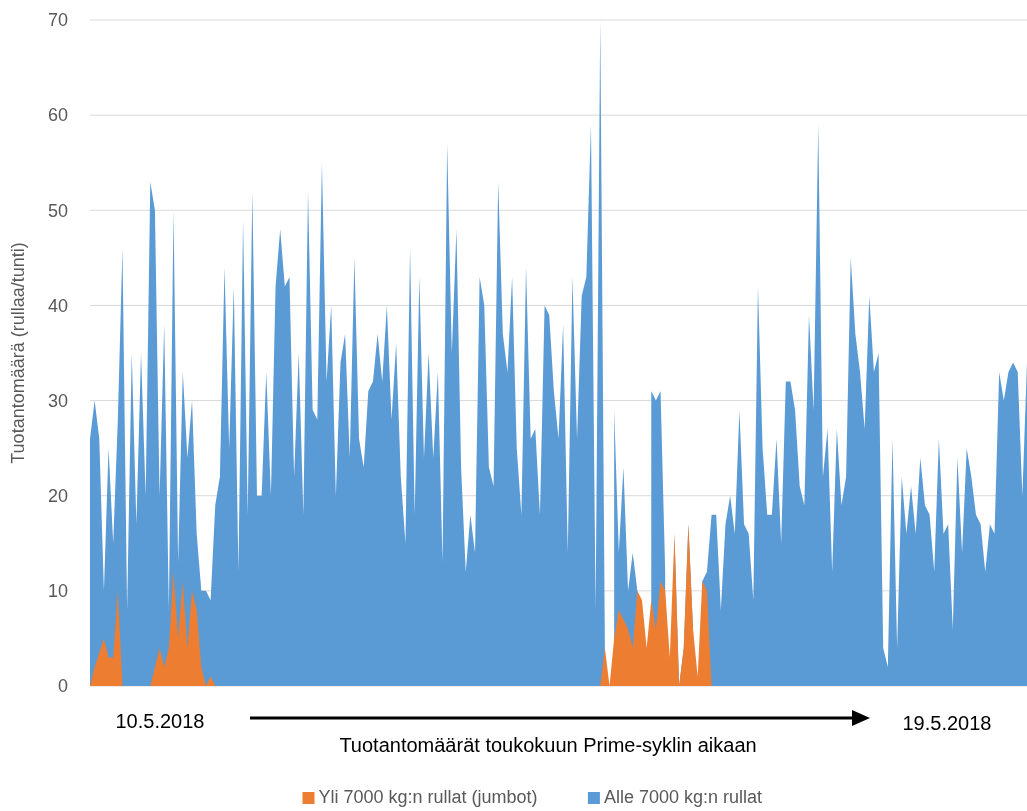 Image resolution: width=1027 pixels, height=811 pixels. I want to click on y-tick-label: 30, so click(57, 400).